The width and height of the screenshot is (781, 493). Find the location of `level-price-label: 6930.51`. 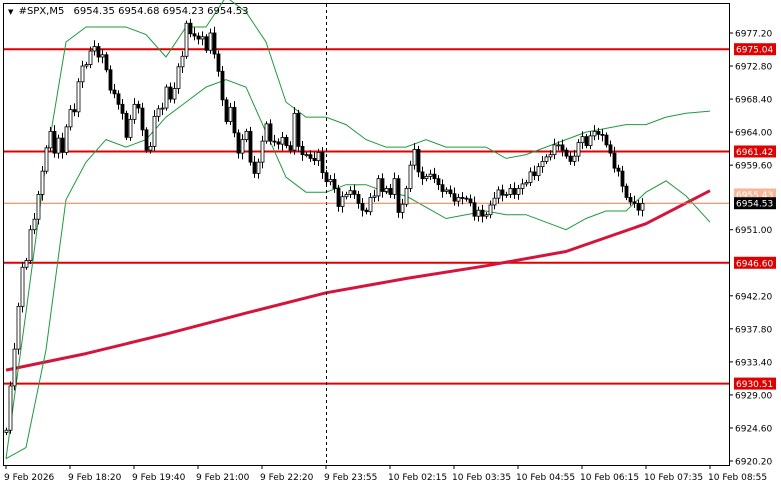

level-price-label: 6930.51 is located at coordinates (754, 385).